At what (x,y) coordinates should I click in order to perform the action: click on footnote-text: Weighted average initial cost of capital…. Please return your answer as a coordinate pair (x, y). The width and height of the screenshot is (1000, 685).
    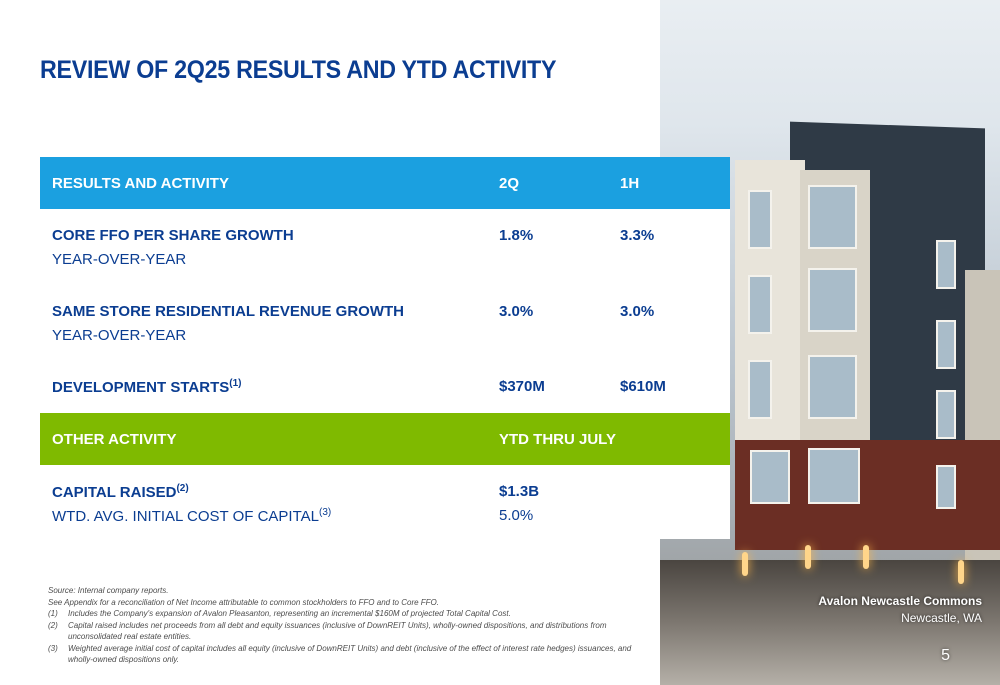
    Looking at the image, I should click on (350, 654).